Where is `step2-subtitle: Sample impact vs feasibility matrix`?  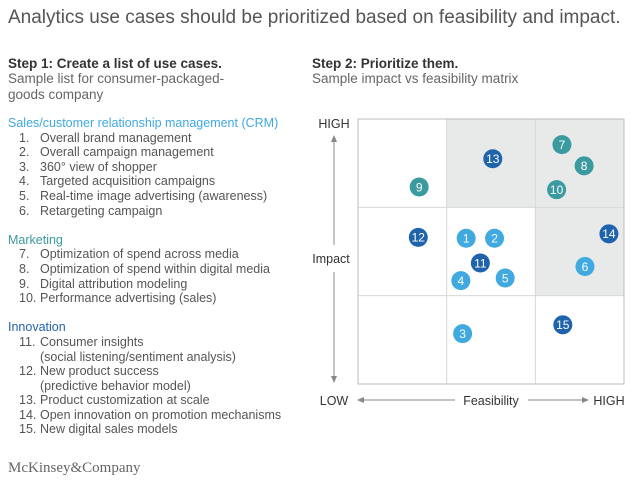
step2-subtitle: Sample impact vs feasibility matrix is located at coordinates (415, 78).